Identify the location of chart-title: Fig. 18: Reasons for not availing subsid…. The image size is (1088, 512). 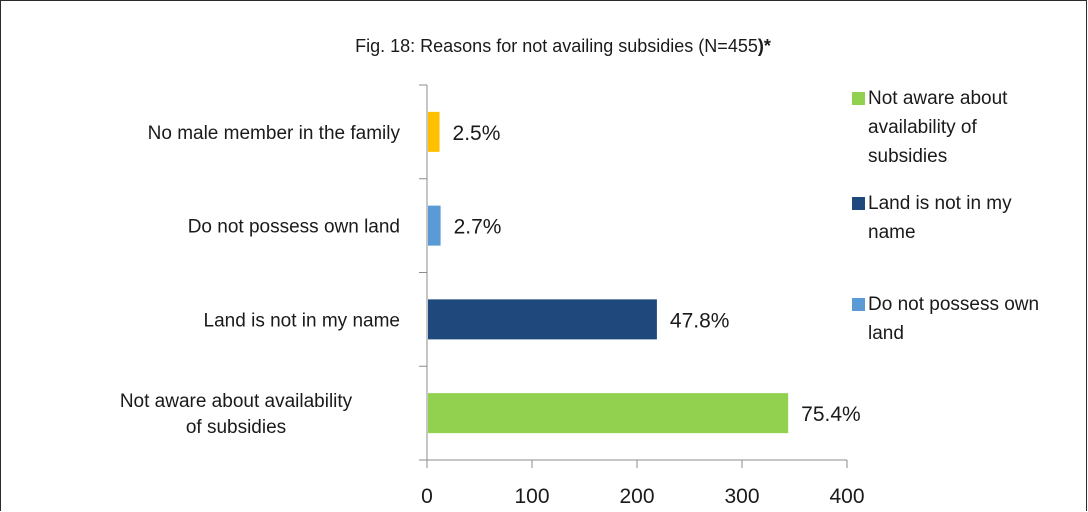
(563, 46).